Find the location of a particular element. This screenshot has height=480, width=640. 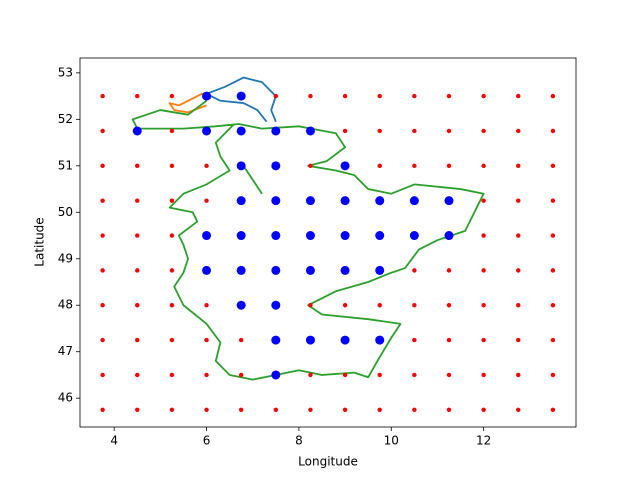

y-tick-label: 49 is located at coordinates (65, 258).